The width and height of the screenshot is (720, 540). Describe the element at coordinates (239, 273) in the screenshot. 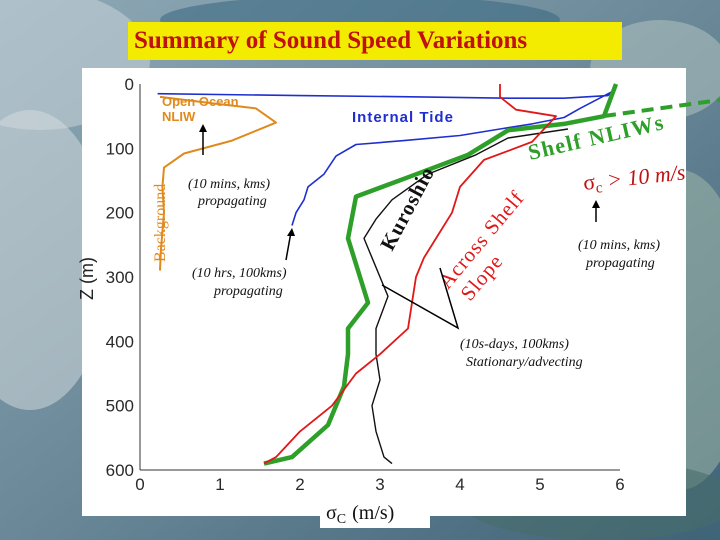

I see `annotation-internal-tide-line1: (10 hrs, 100kms)` at that location.